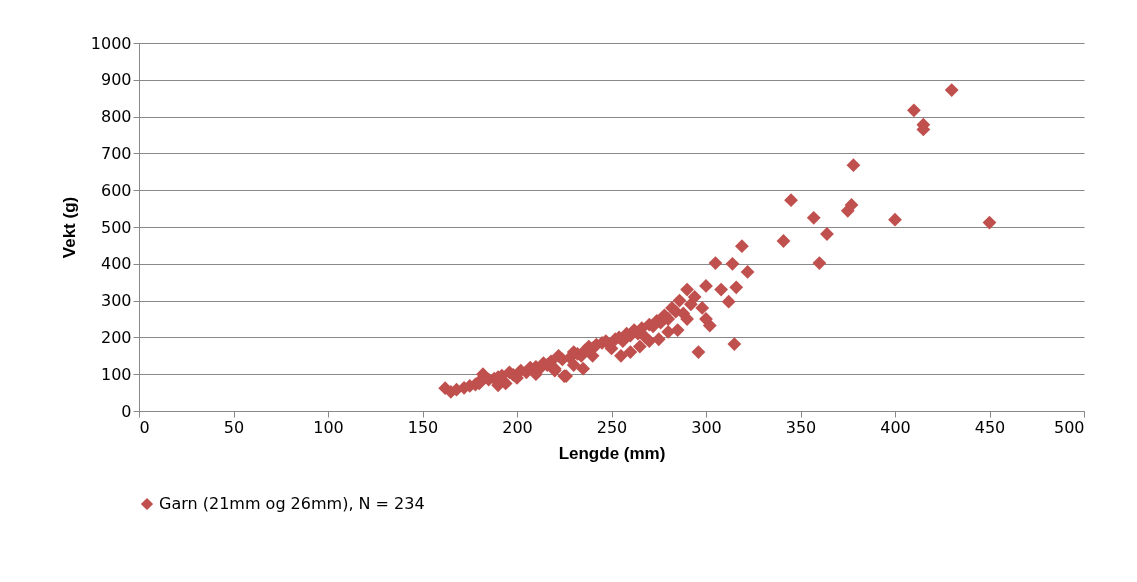 The width and height of the screenshot is (1137, 582). Describe the element at coordinates (116, 337) in the screenshot. I see `y-tick-label: 200` at that location.